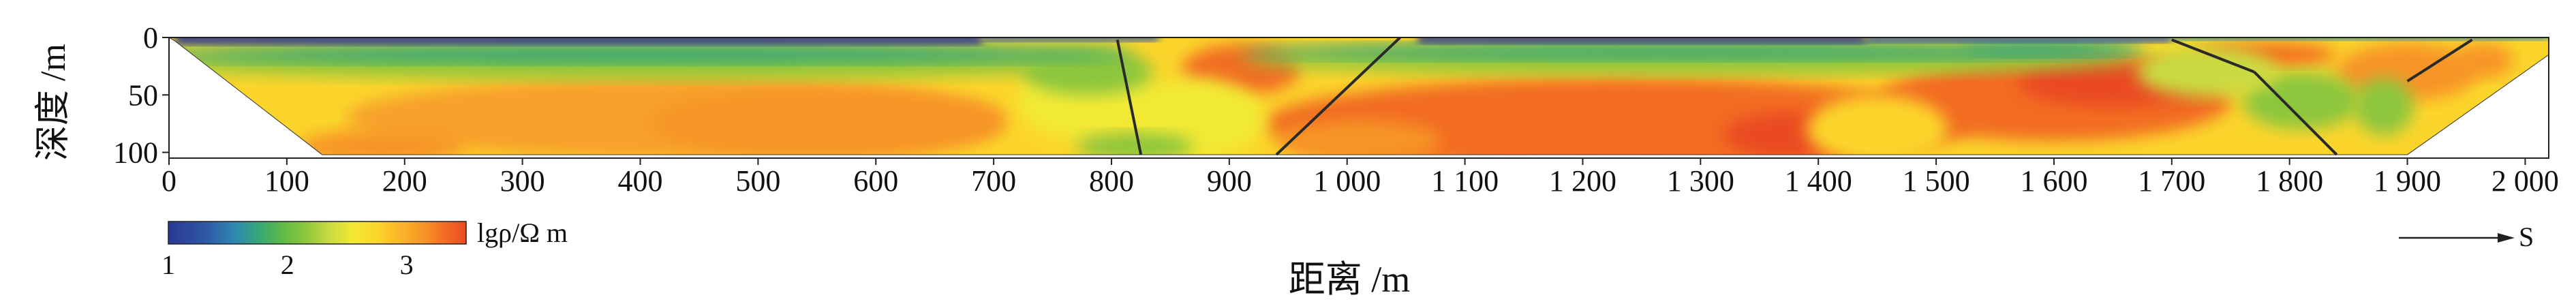 The width and height of the screenshot is (2576, 306). I want to click on x-tick-label: 1 300, so click(1700, 181).